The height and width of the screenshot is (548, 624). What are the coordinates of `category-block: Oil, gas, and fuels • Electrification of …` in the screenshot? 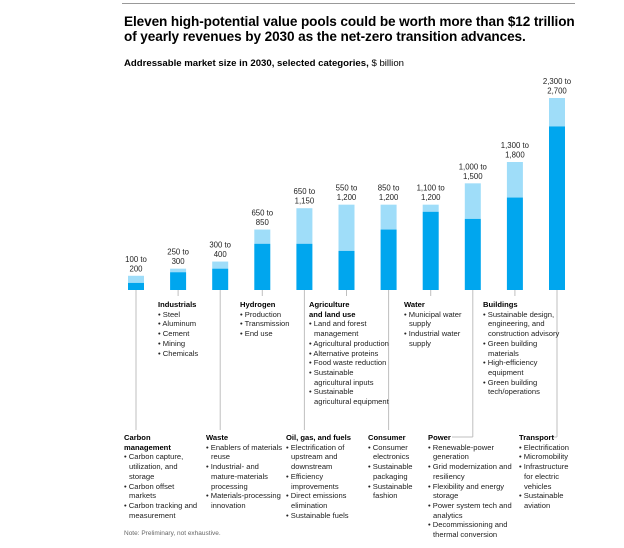 It's located at (326, 476).